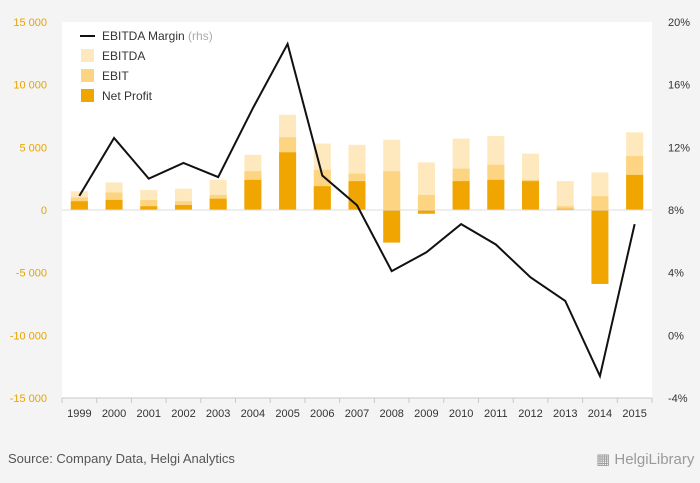 The width and height of the screenshot is (700, 483). What do you see at coordinates (461, 414) in the screenshot?
I see `x-tick-label: 2010` at bounding box center [461, 414].